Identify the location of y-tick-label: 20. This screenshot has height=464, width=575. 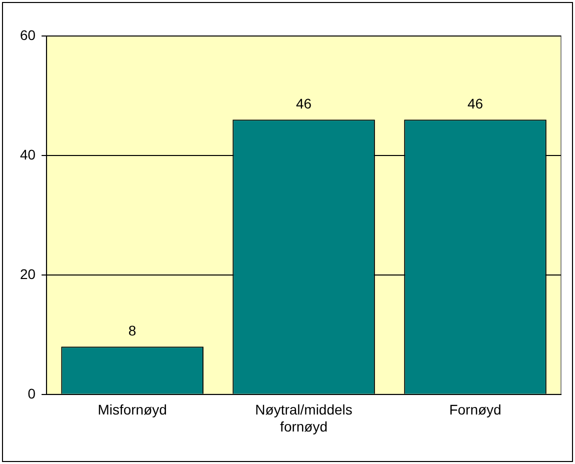
(28, 274).